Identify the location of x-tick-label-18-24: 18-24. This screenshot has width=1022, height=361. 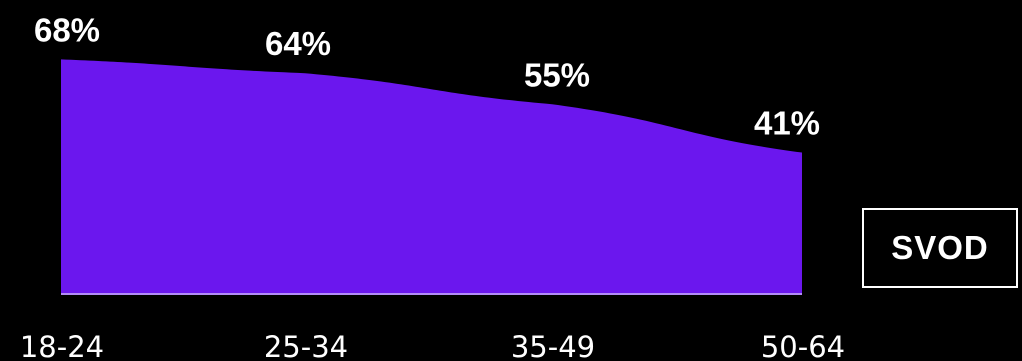
(62, 345).